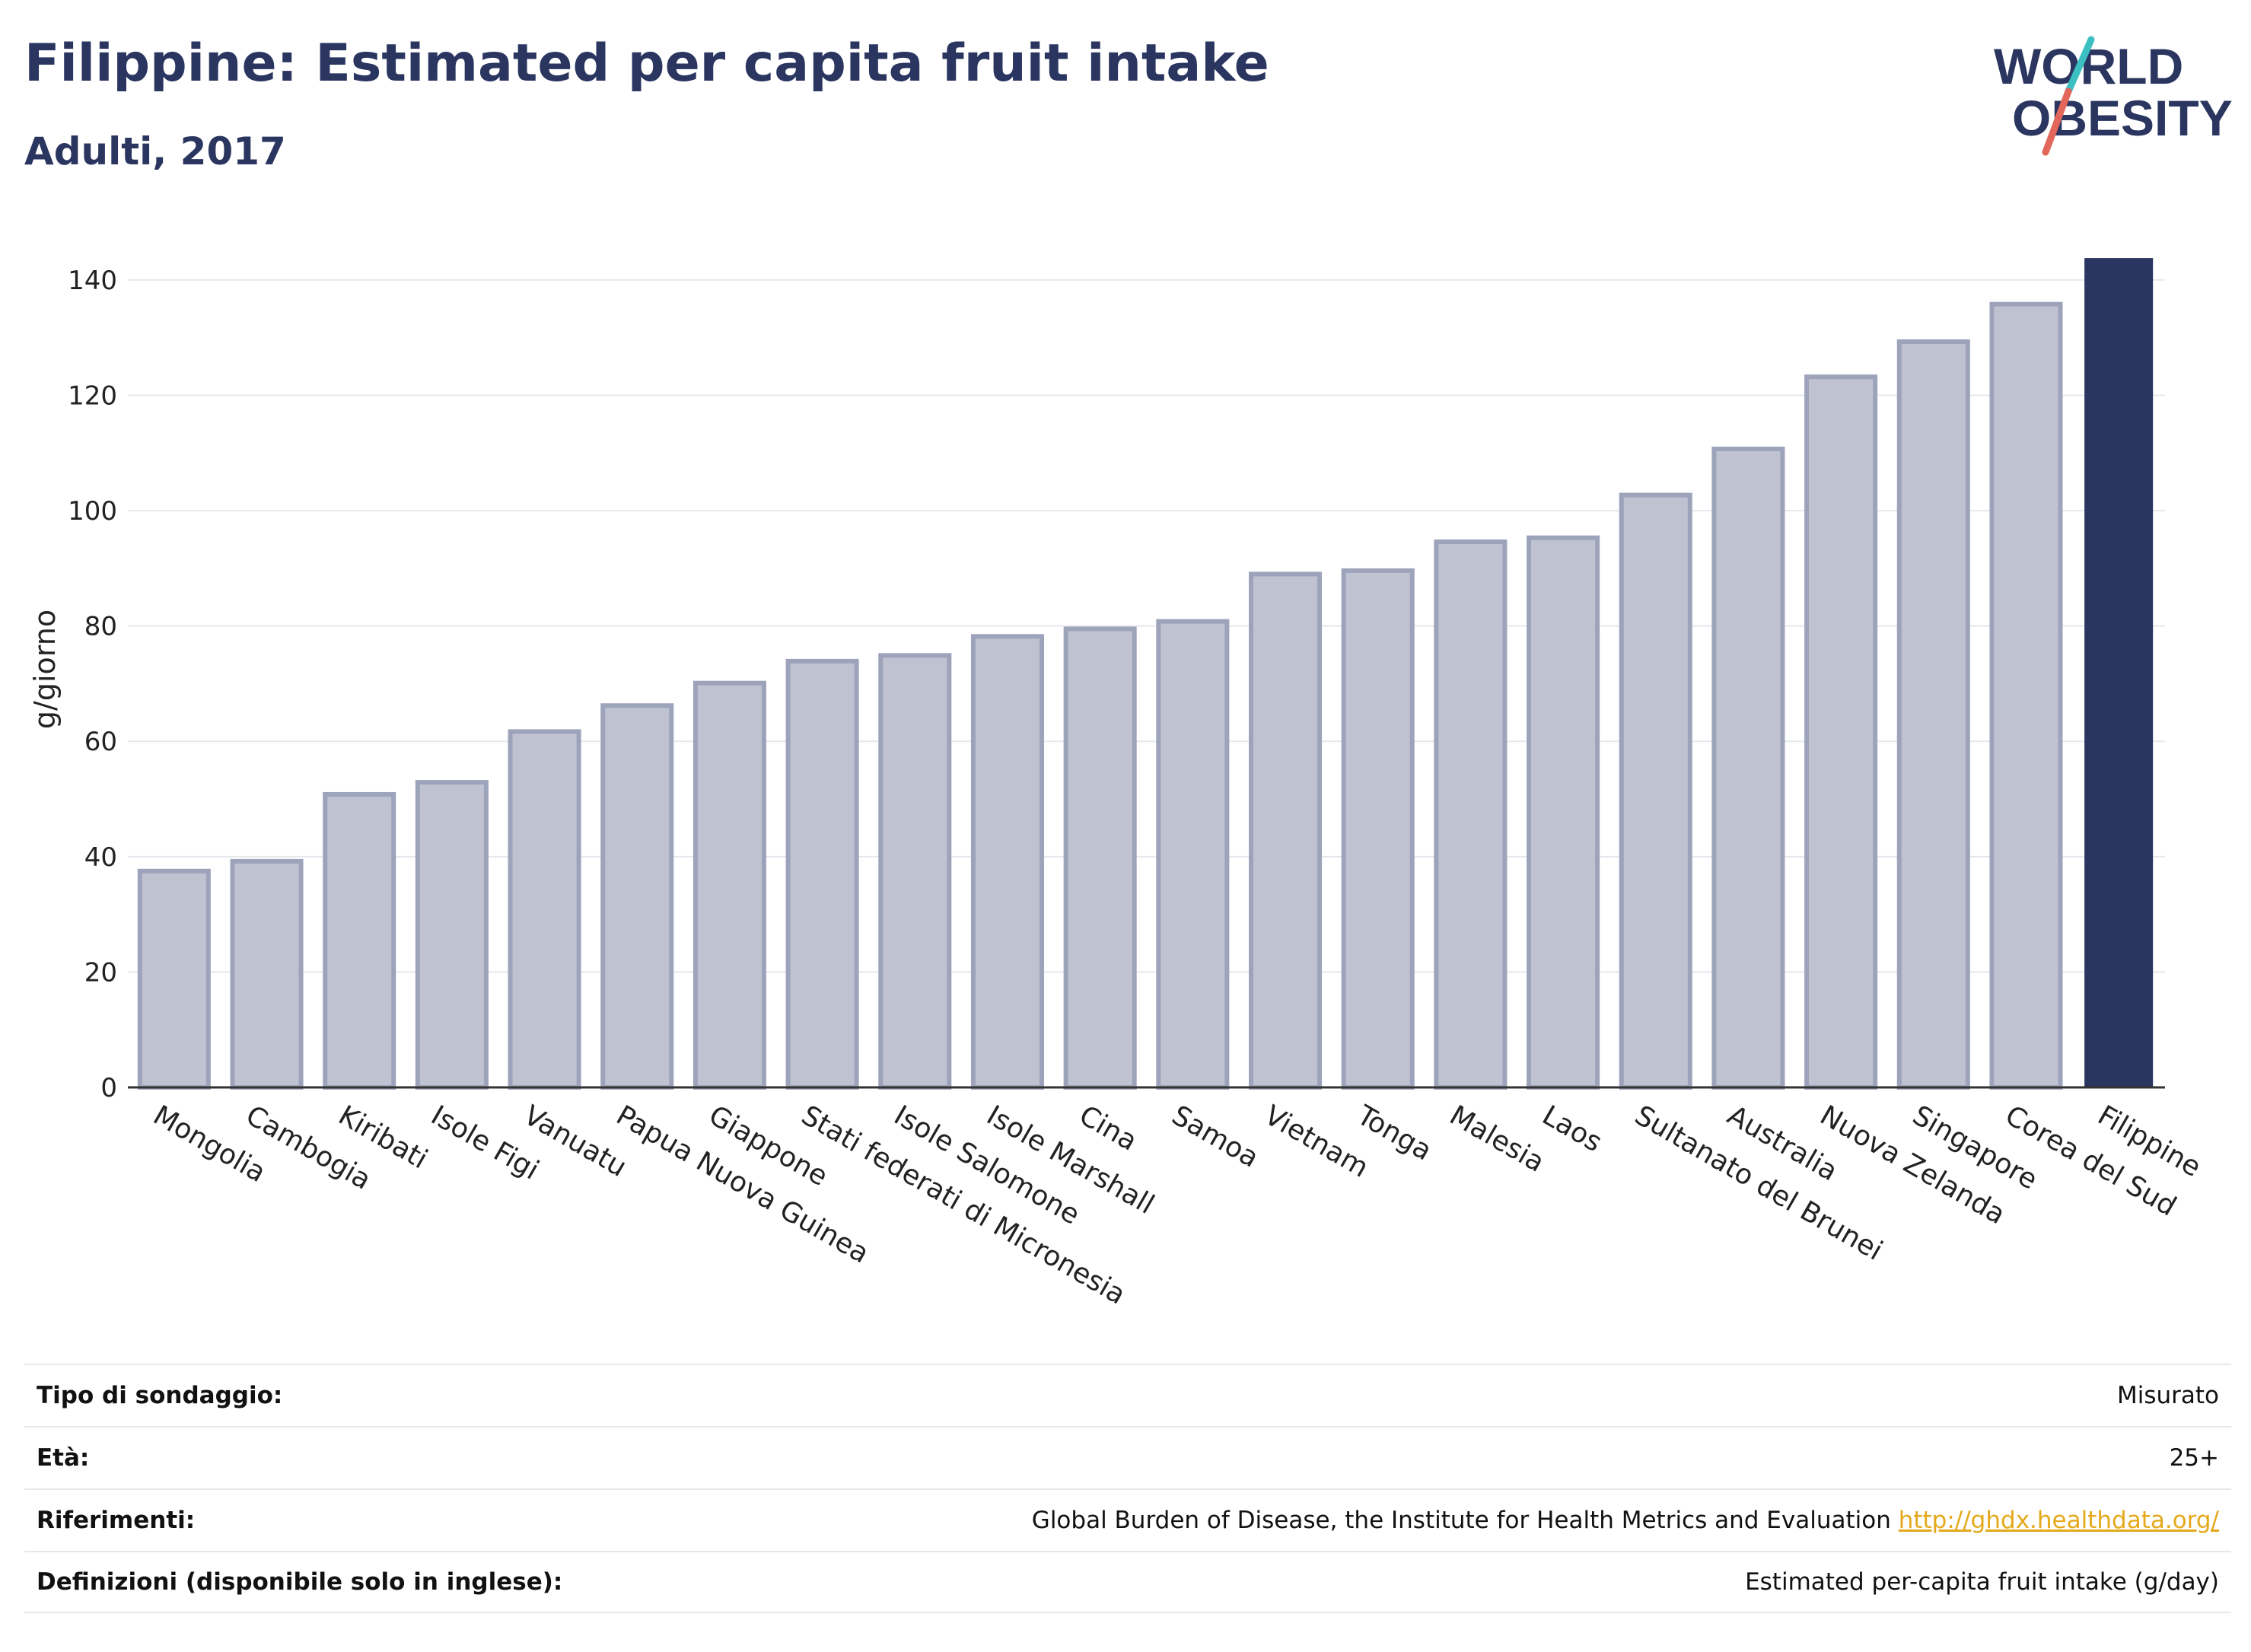 This screenshot has width=2251, height=1652. I want to click on y-tick-label: 20, so click(100, 973).